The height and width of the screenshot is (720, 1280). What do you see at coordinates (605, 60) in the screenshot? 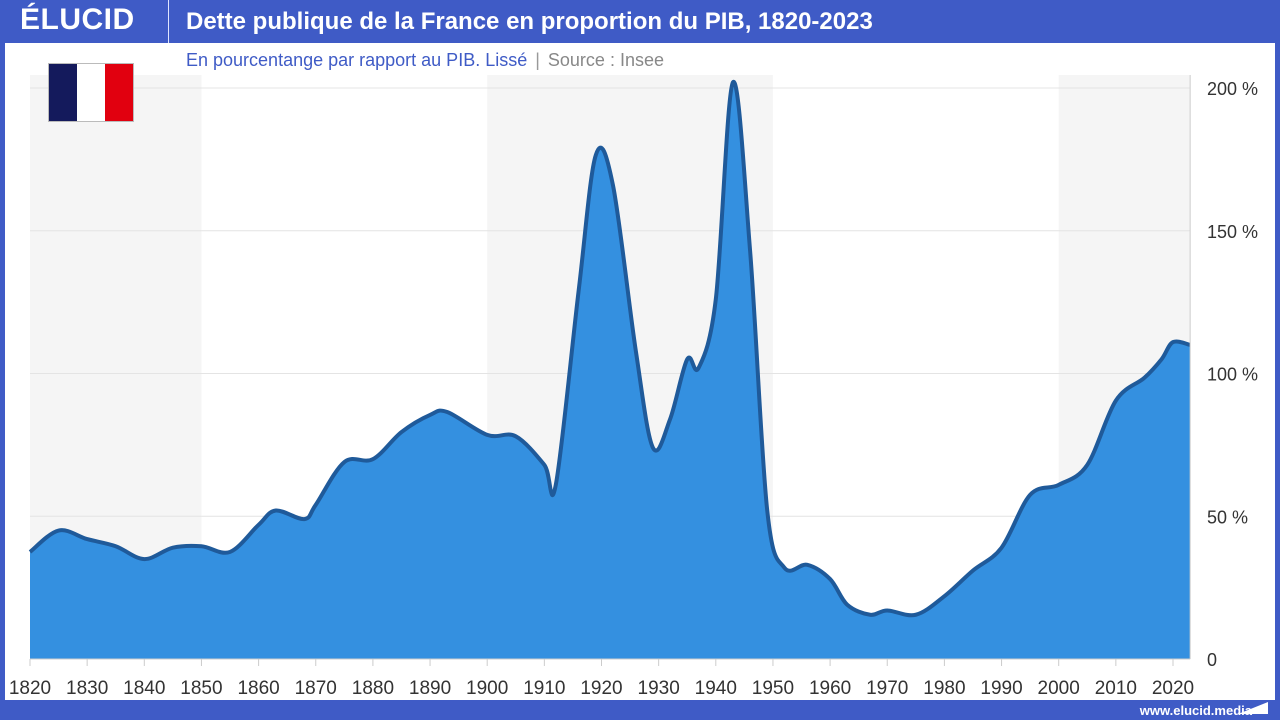
I see `source-text: Source : Insee` at bounding box center [605, 60].